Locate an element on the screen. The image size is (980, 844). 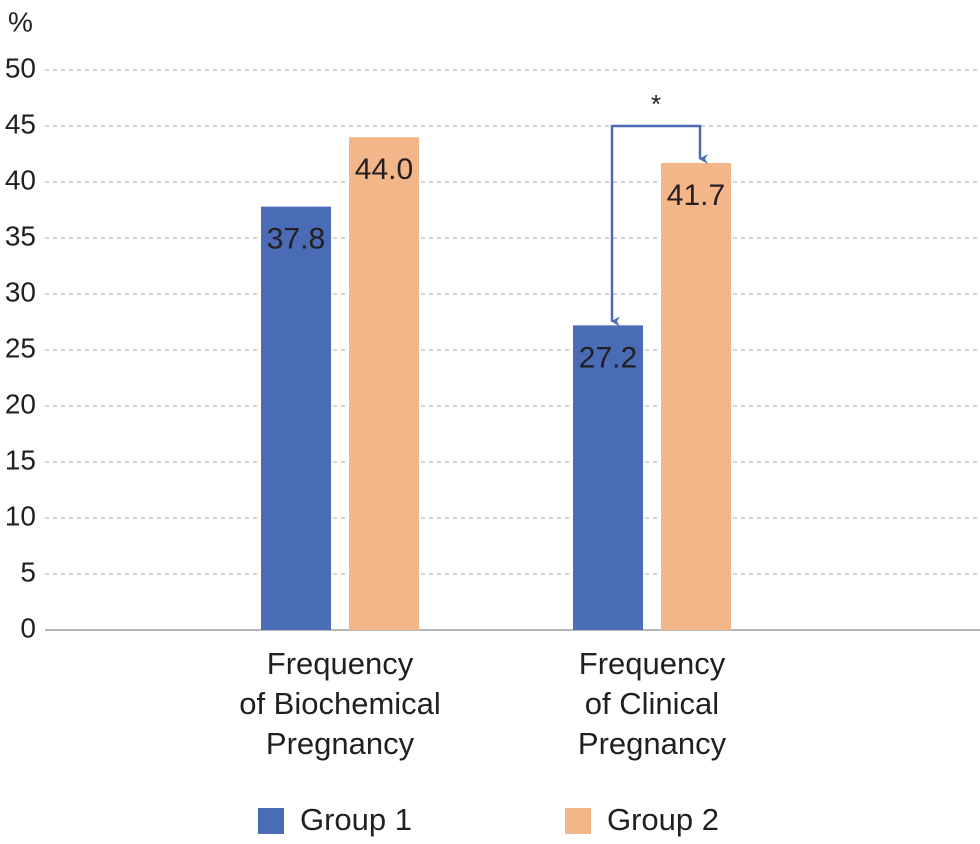
y-tick-label: 50 is located at coordinates (20, 67).